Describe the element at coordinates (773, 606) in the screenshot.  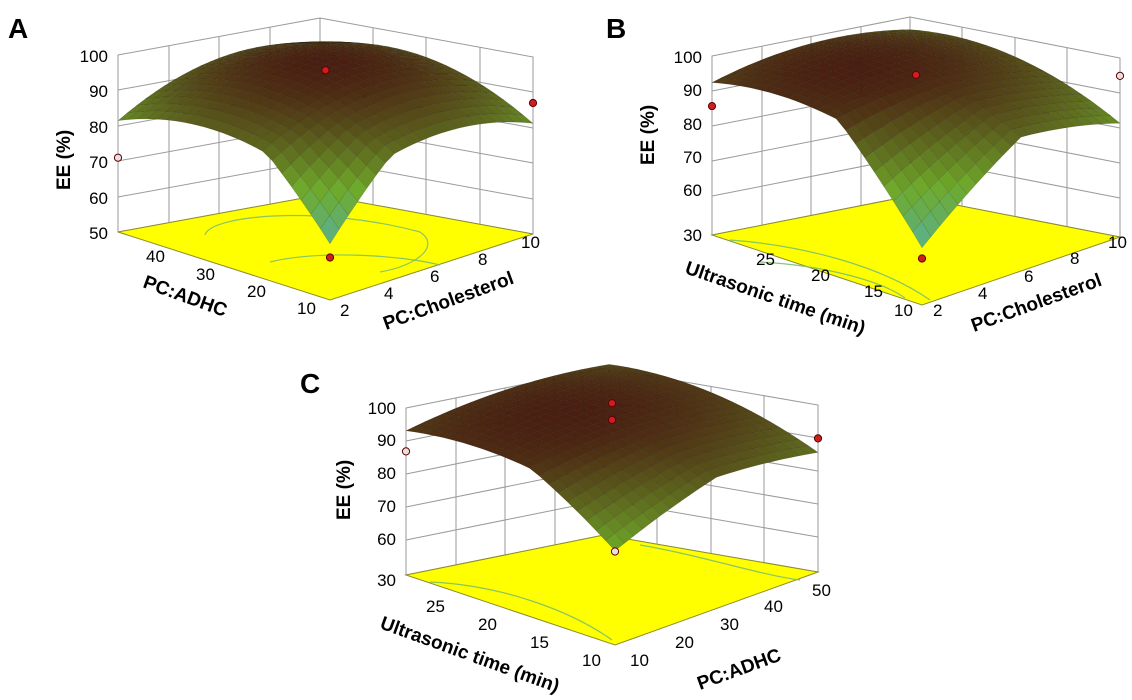
I see `panel-c-y-tick: 40` at that location.